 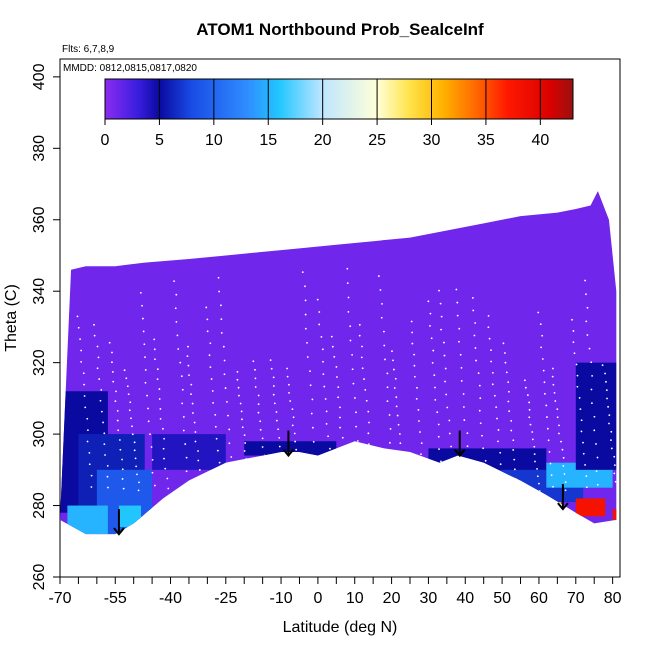 I want to click on colorbar: 0 5 10 15 20 25 30 35 40, so click(x=337, y=113).